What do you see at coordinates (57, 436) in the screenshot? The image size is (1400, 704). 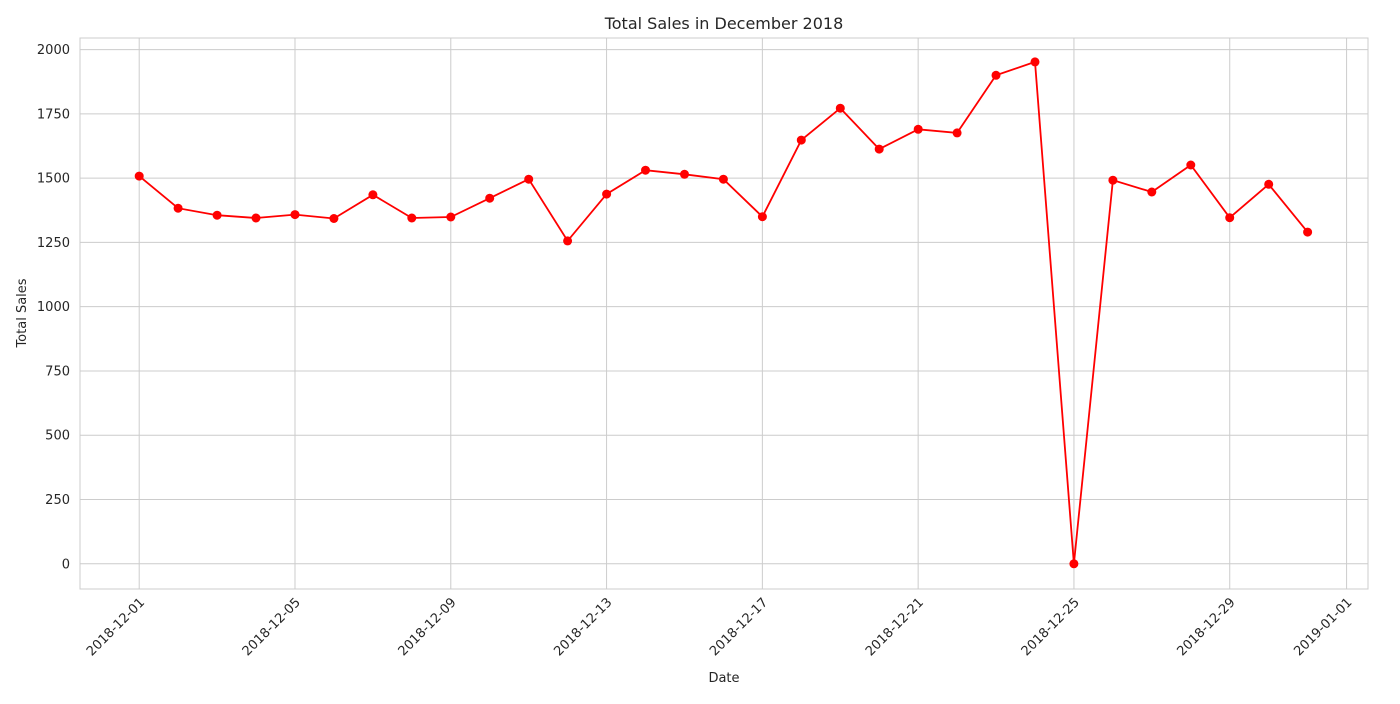 I see `y-tick-label: 500` at bounding box center [57, 436].